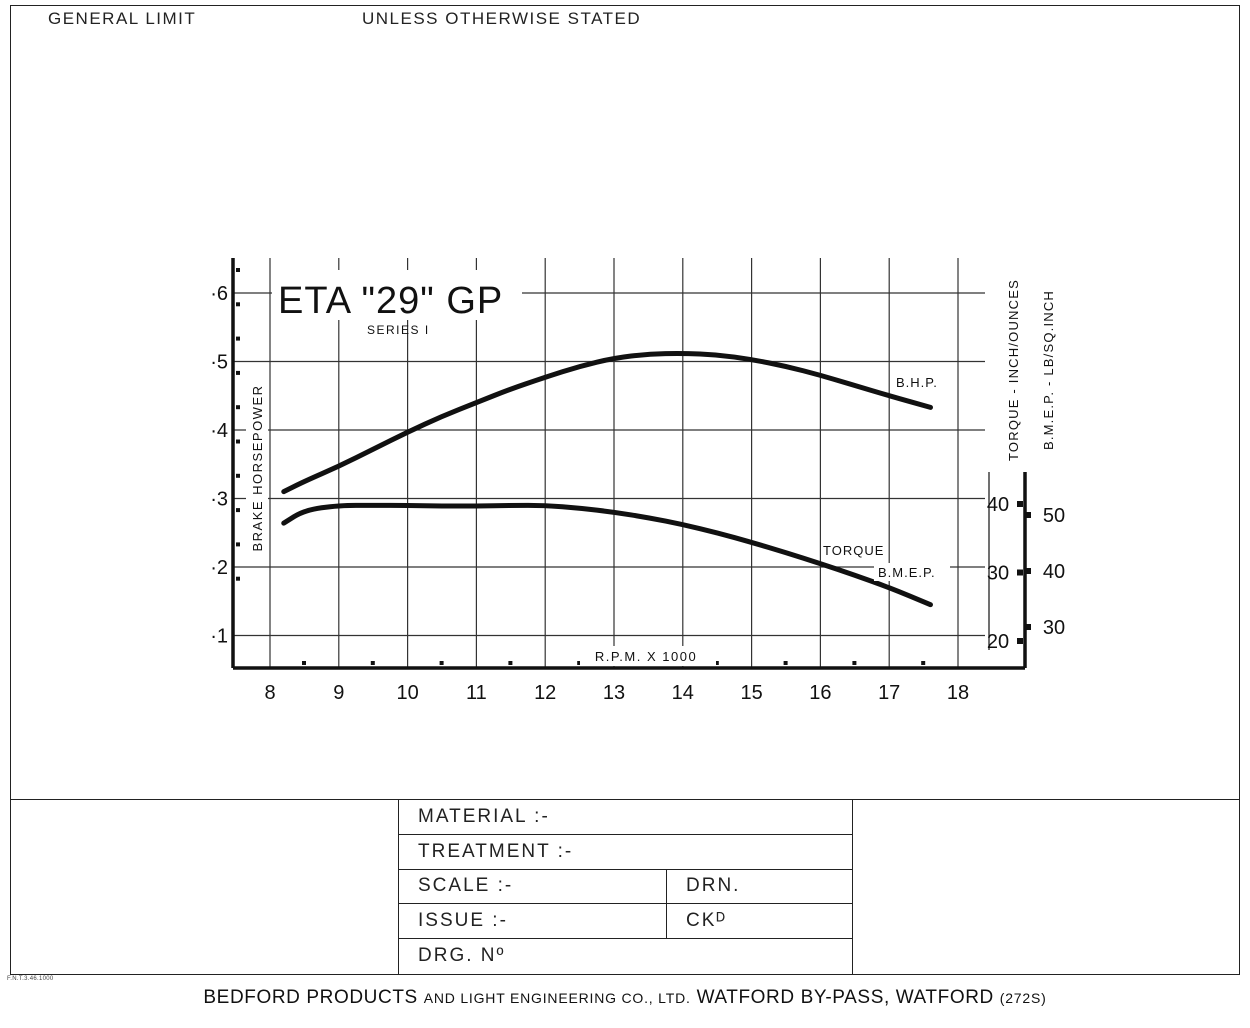  Describe the element at coordinates (1054, 516) in the screenshot. I see `bmep-tick-label: 50` at that location.